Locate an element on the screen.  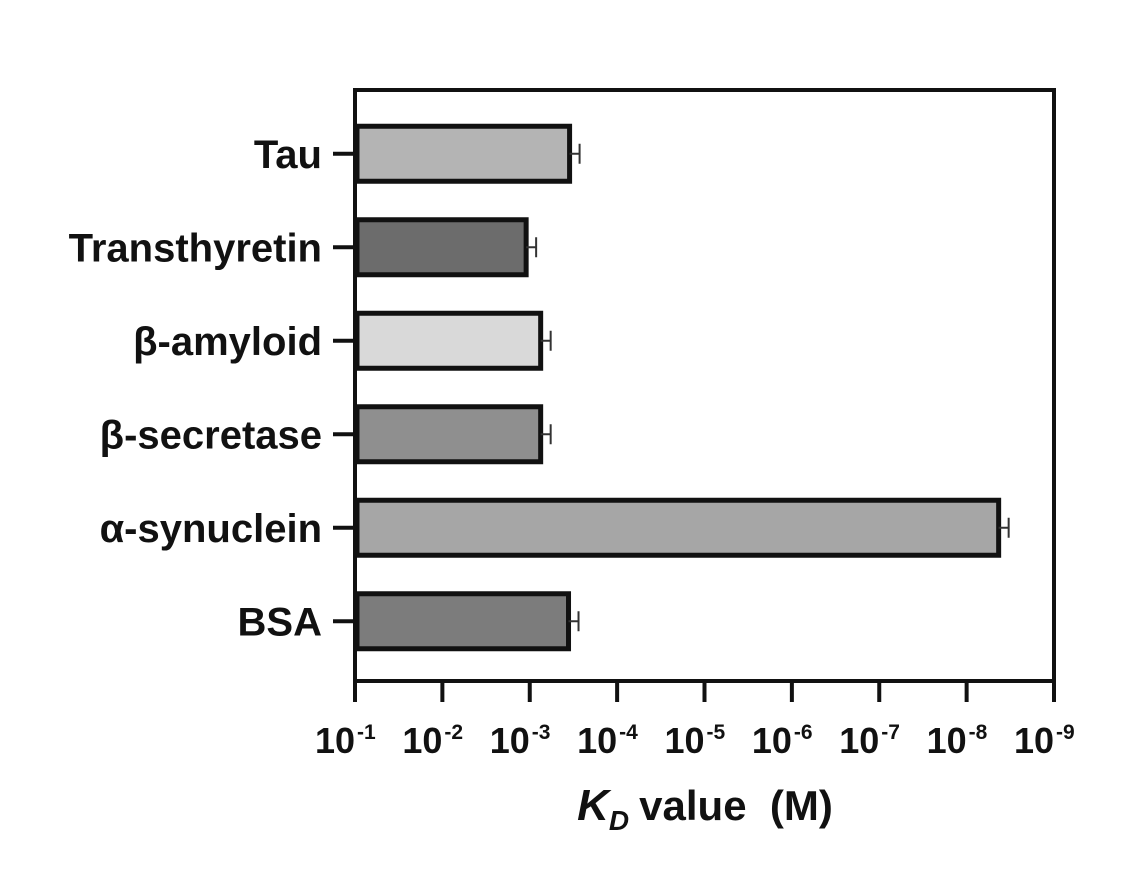
y-tick-label: β-amyloid is located at coordinates (227, 342).